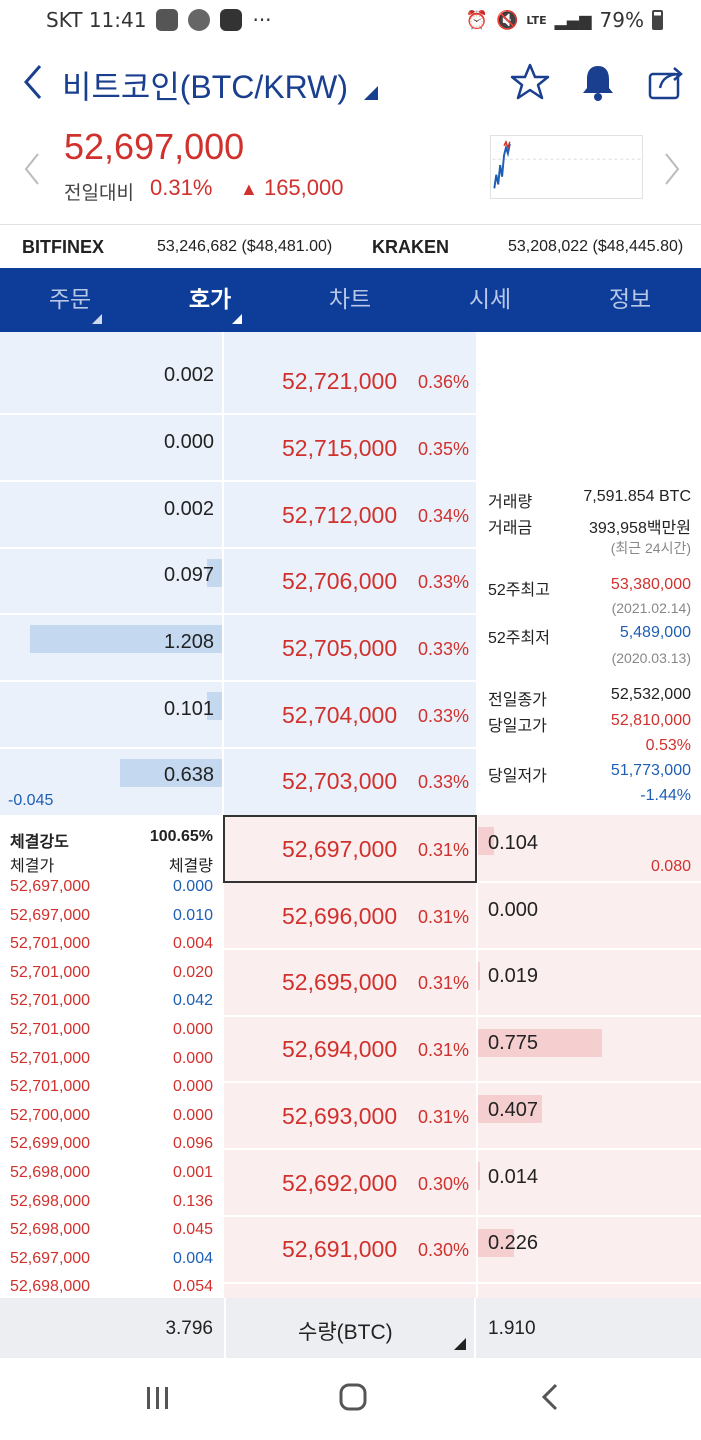 This screenshot has height=1440, width=701. I want to click on lte-label: LTE, so click(536, 20).